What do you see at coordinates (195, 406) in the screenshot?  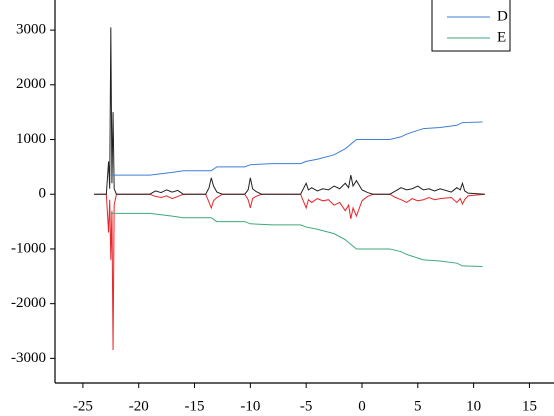 I see `x-tick-label: -15` at bounding box center [195, 406].